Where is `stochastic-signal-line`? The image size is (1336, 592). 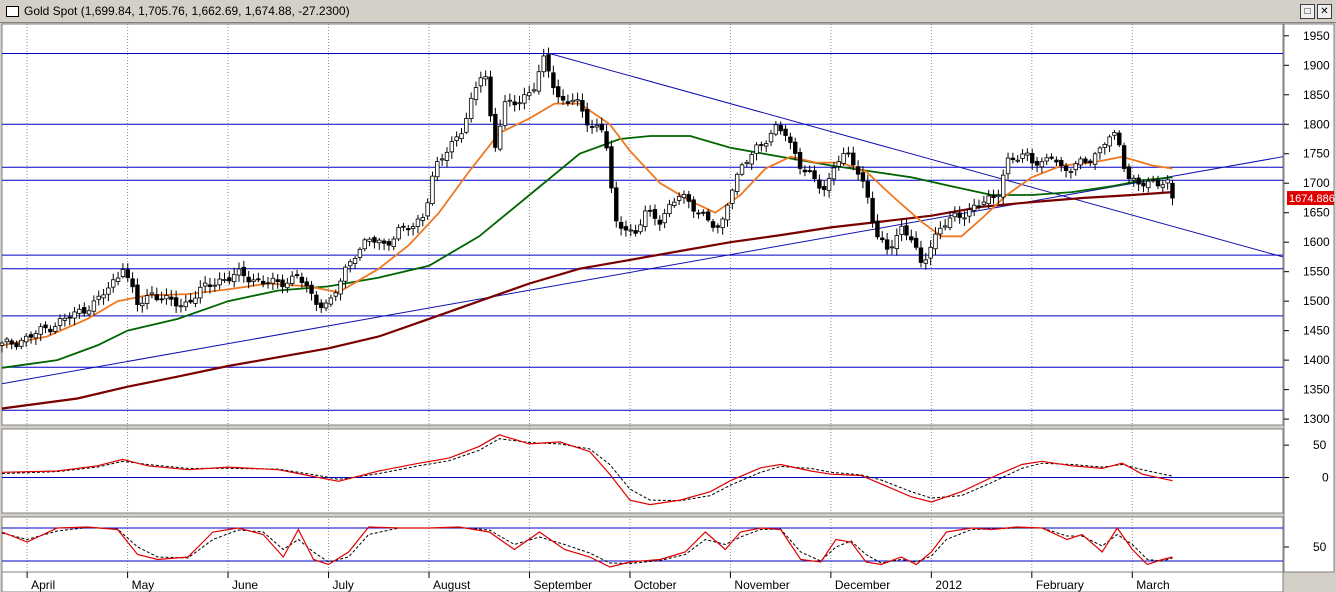
stochastic-signal-line is located at coordinates (587, 545).